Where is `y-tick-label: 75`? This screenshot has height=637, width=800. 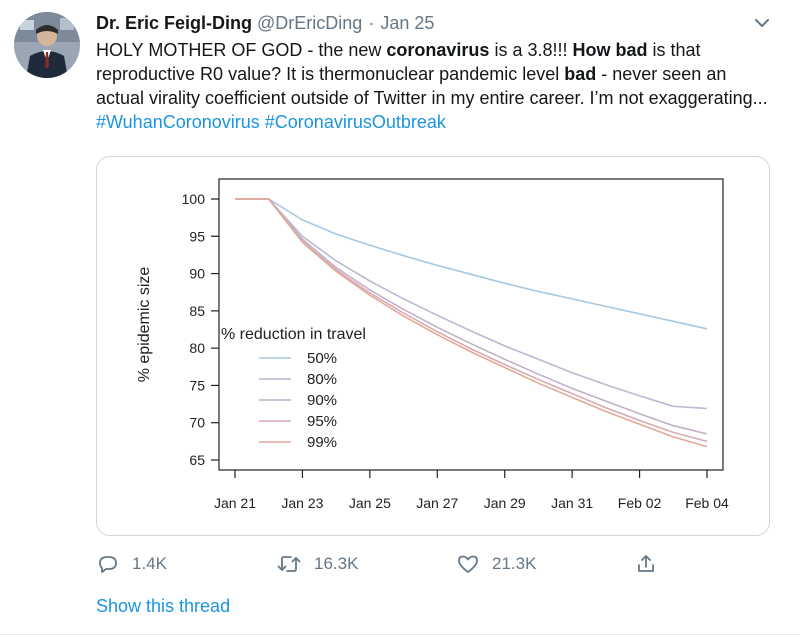 y-tick-label: 75 is located at coordinates (197, 385).